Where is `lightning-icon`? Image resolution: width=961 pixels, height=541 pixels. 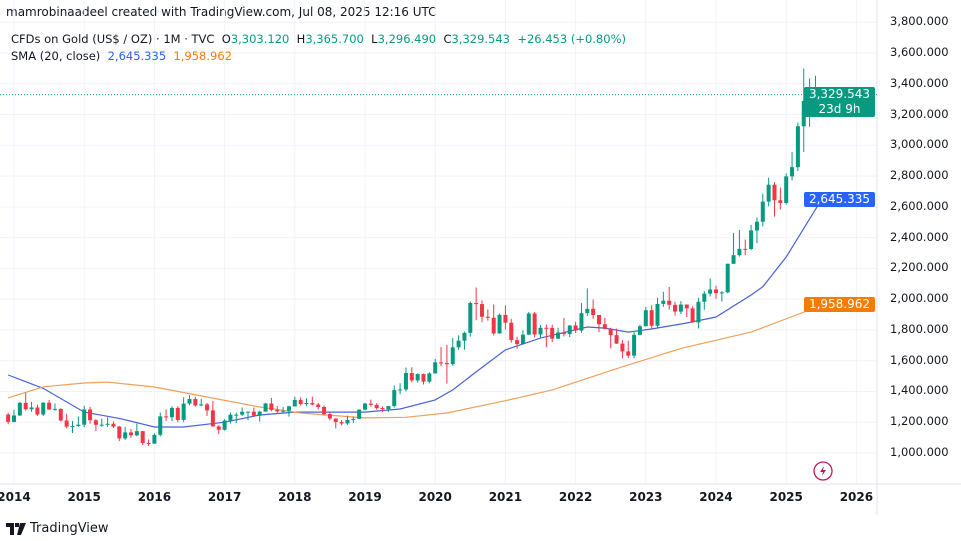
lightning-icon is located at coordinates (823, 471).